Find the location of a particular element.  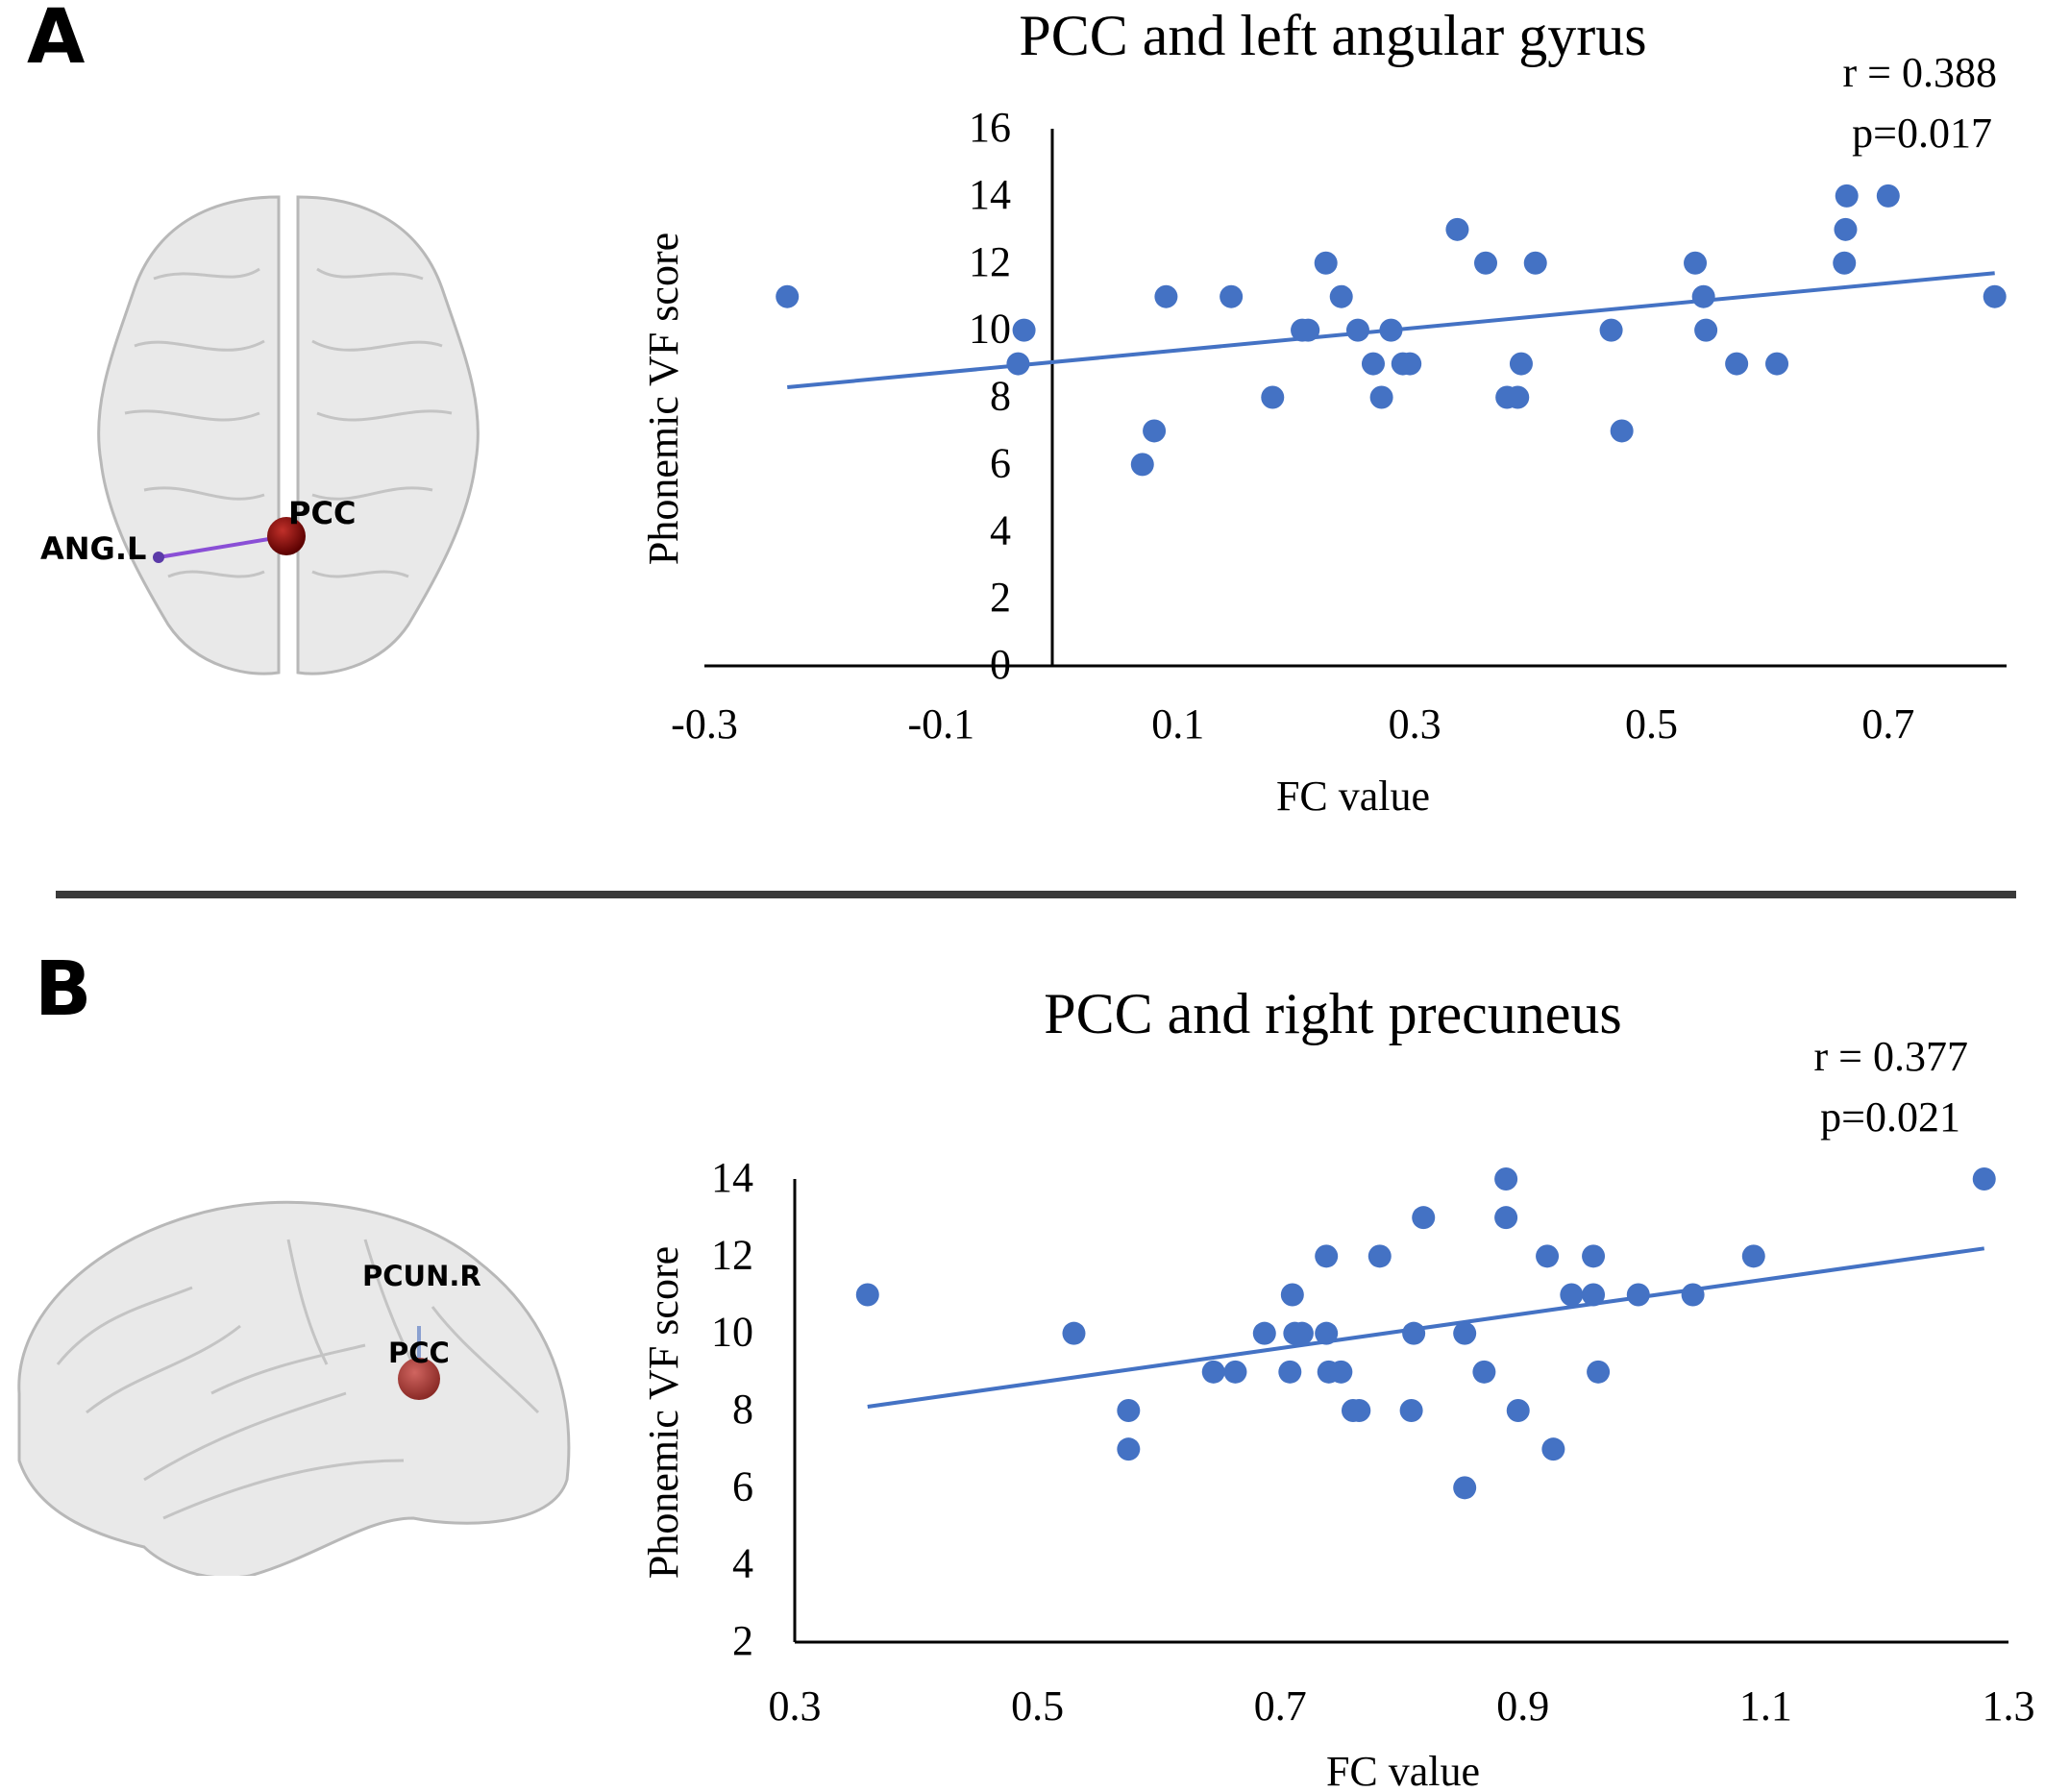

chart-b-stat-p: p=0.021 is located at coordinates (1890, 1117).